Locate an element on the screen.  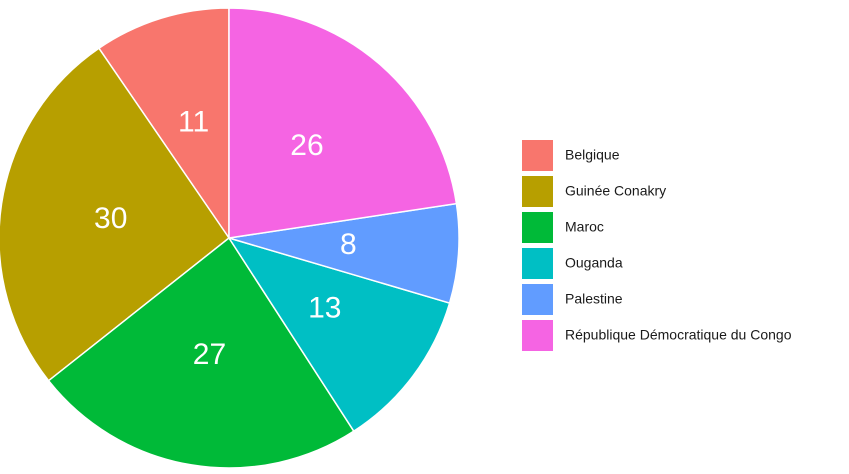
slice-label: 26 is located at coordinates (306, 145).